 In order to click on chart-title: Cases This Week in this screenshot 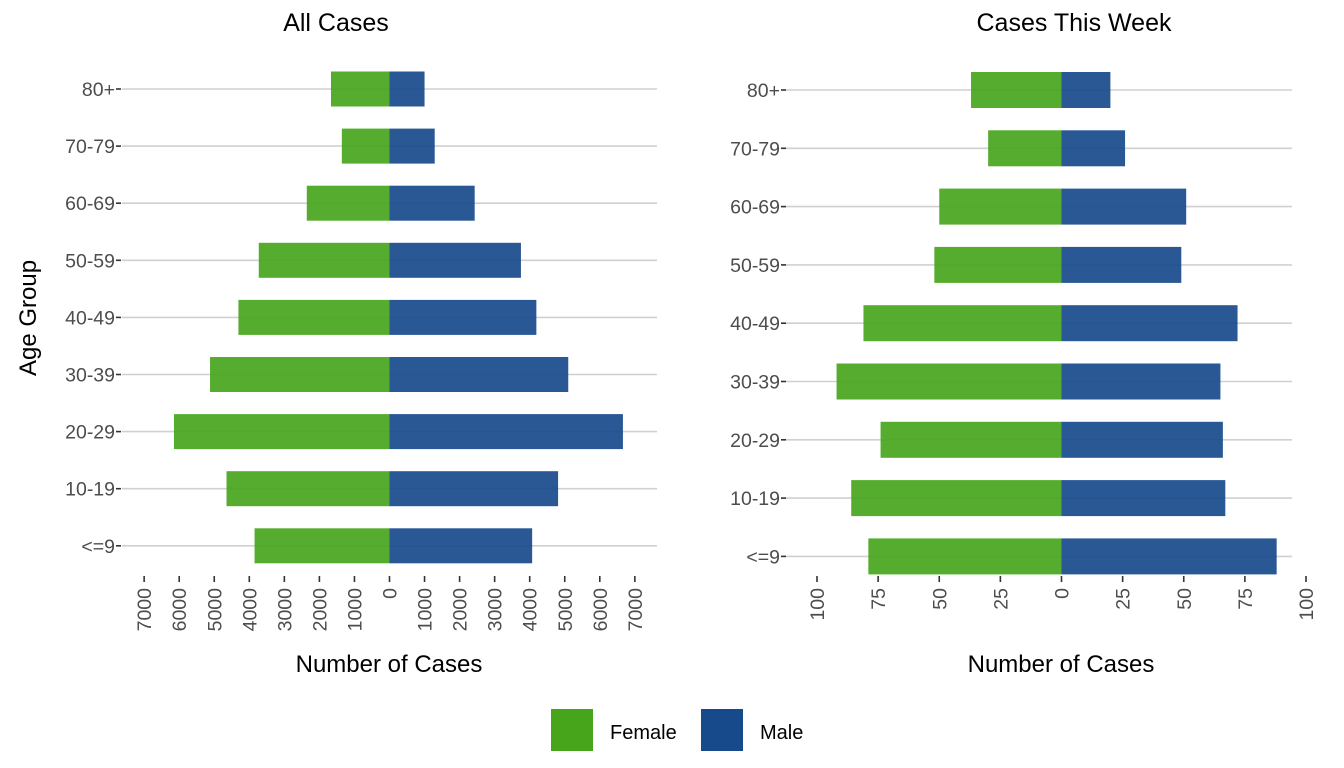, I will do `click(1074, 23)`.